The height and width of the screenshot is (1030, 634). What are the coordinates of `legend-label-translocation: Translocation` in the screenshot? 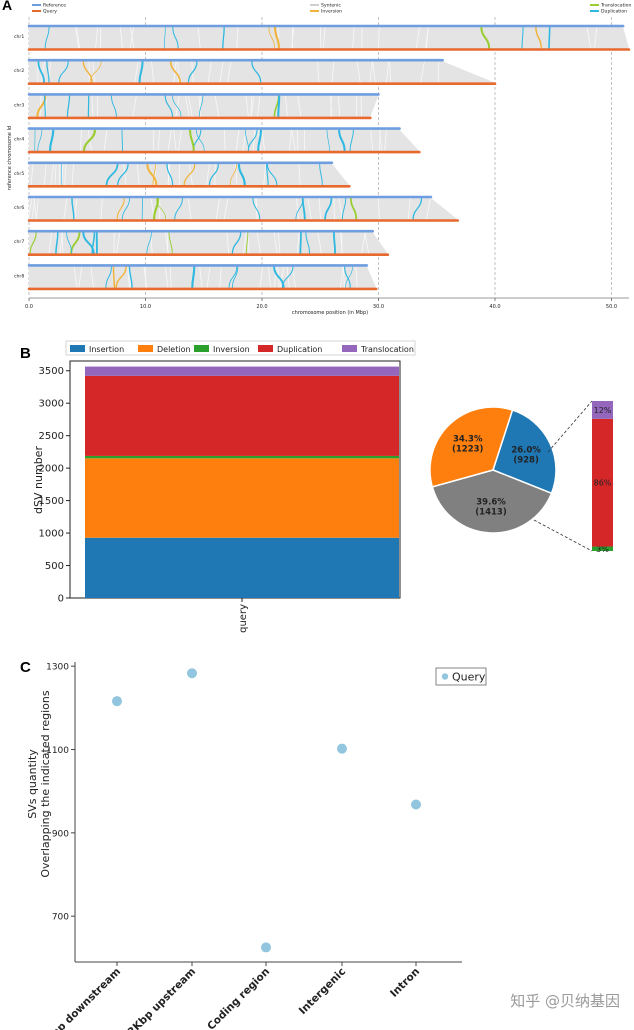 It's located at (387, 349).